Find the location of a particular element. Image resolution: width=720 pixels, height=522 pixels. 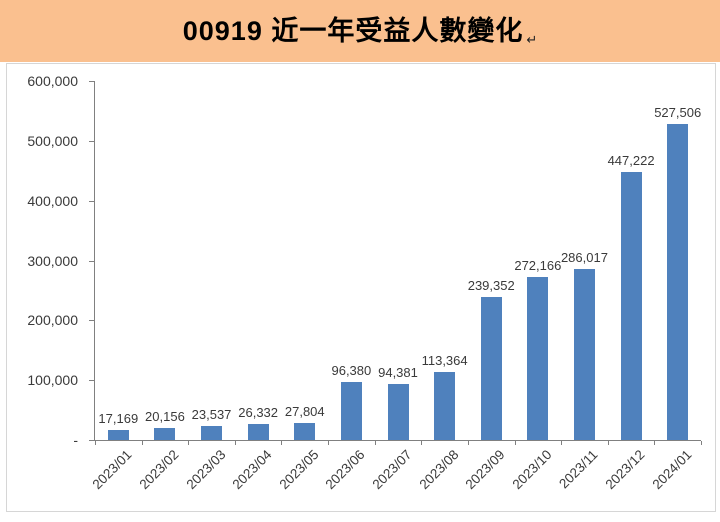

y-axis-tick-label: - is located at coordinates (75, 440).